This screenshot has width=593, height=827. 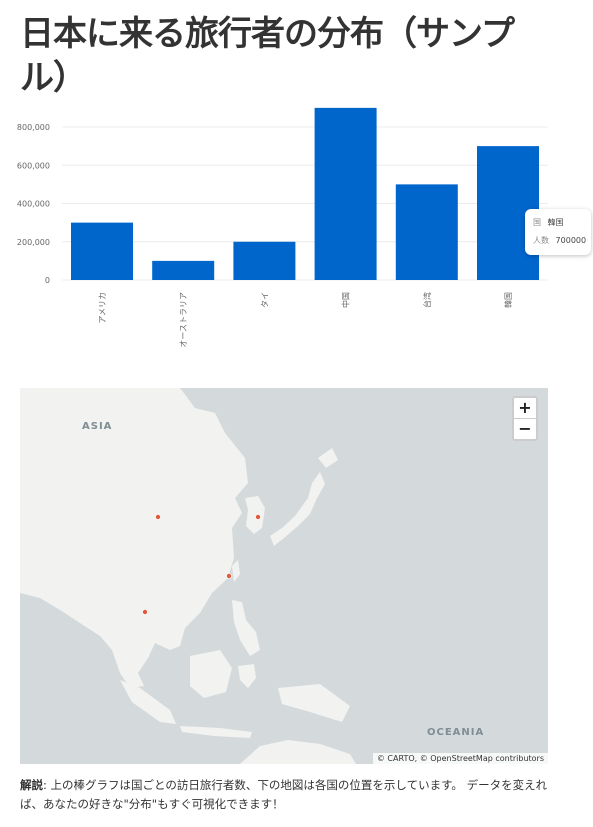 What do you see at coordinates (102, 251) in the screenshot?
I see `bar-アメリカ` at bounding box center [102, 251].